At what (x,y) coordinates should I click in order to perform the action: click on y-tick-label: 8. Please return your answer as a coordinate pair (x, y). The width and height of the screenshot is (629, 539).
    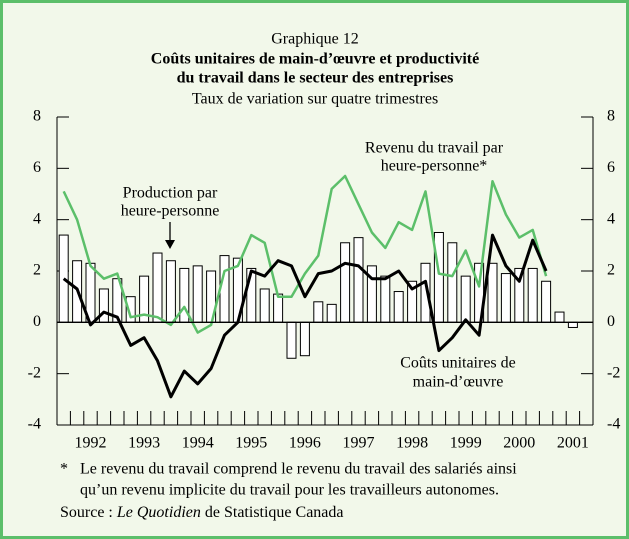
    Looking at the image, I should click on (37, 116).